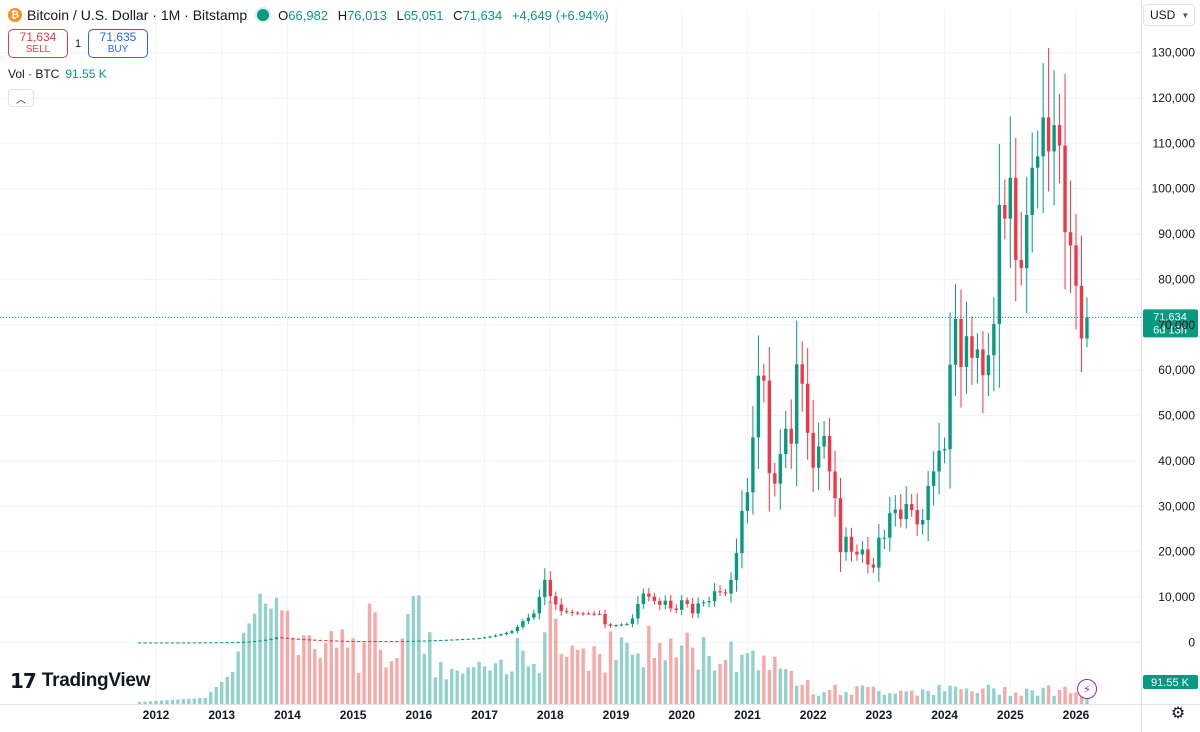 This screenshot has height=732, width=1200. What do you see at coordinates (1169, 15) in the screenshot?
I see `currency-selector: USD ▼` at bounding box center [1169, 15].